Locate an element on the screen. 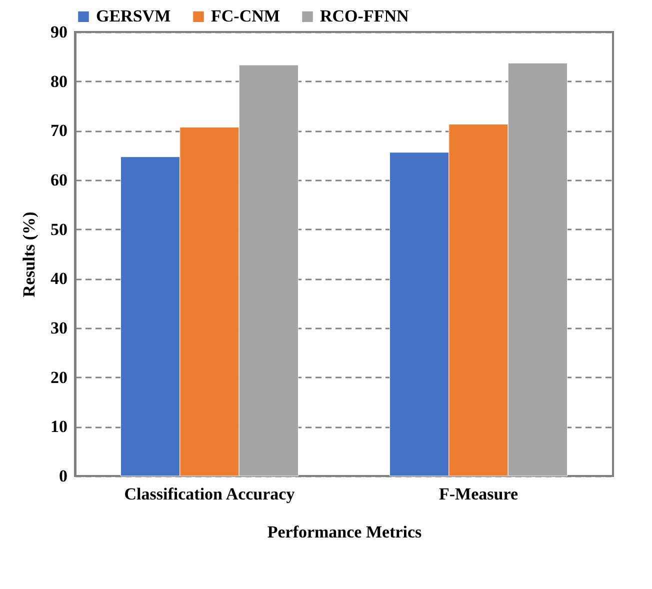 Image resolution: width=652 pixels, height=589 pixels. y-tick-label: 80 is located at coordinates (59, 81).